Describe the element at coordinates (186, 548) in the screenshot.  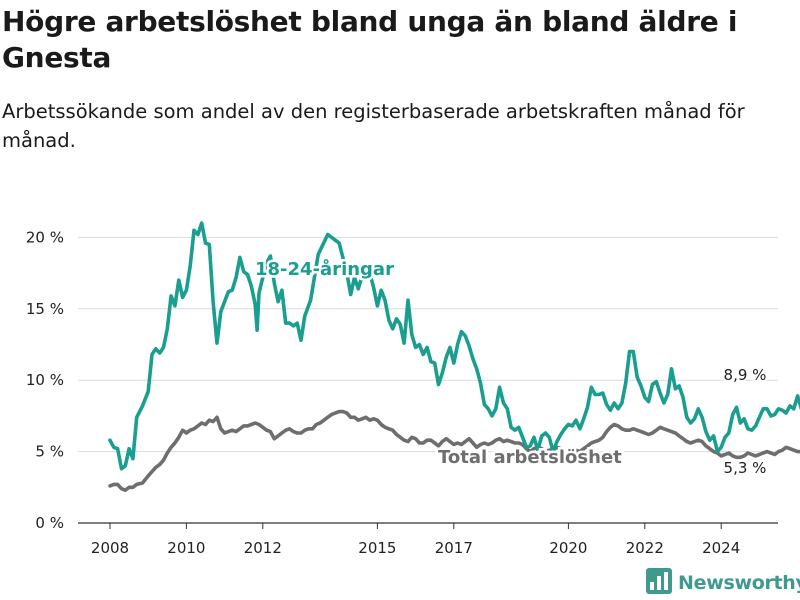
I see `x-tick-label: 2010` at that location.